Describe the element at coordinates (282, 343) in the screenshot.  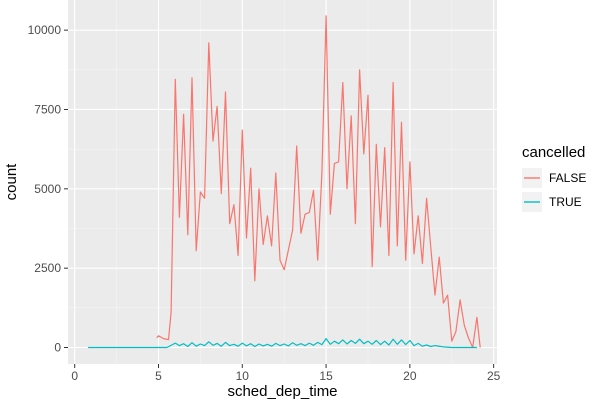
I see `series-line-true` at that location.